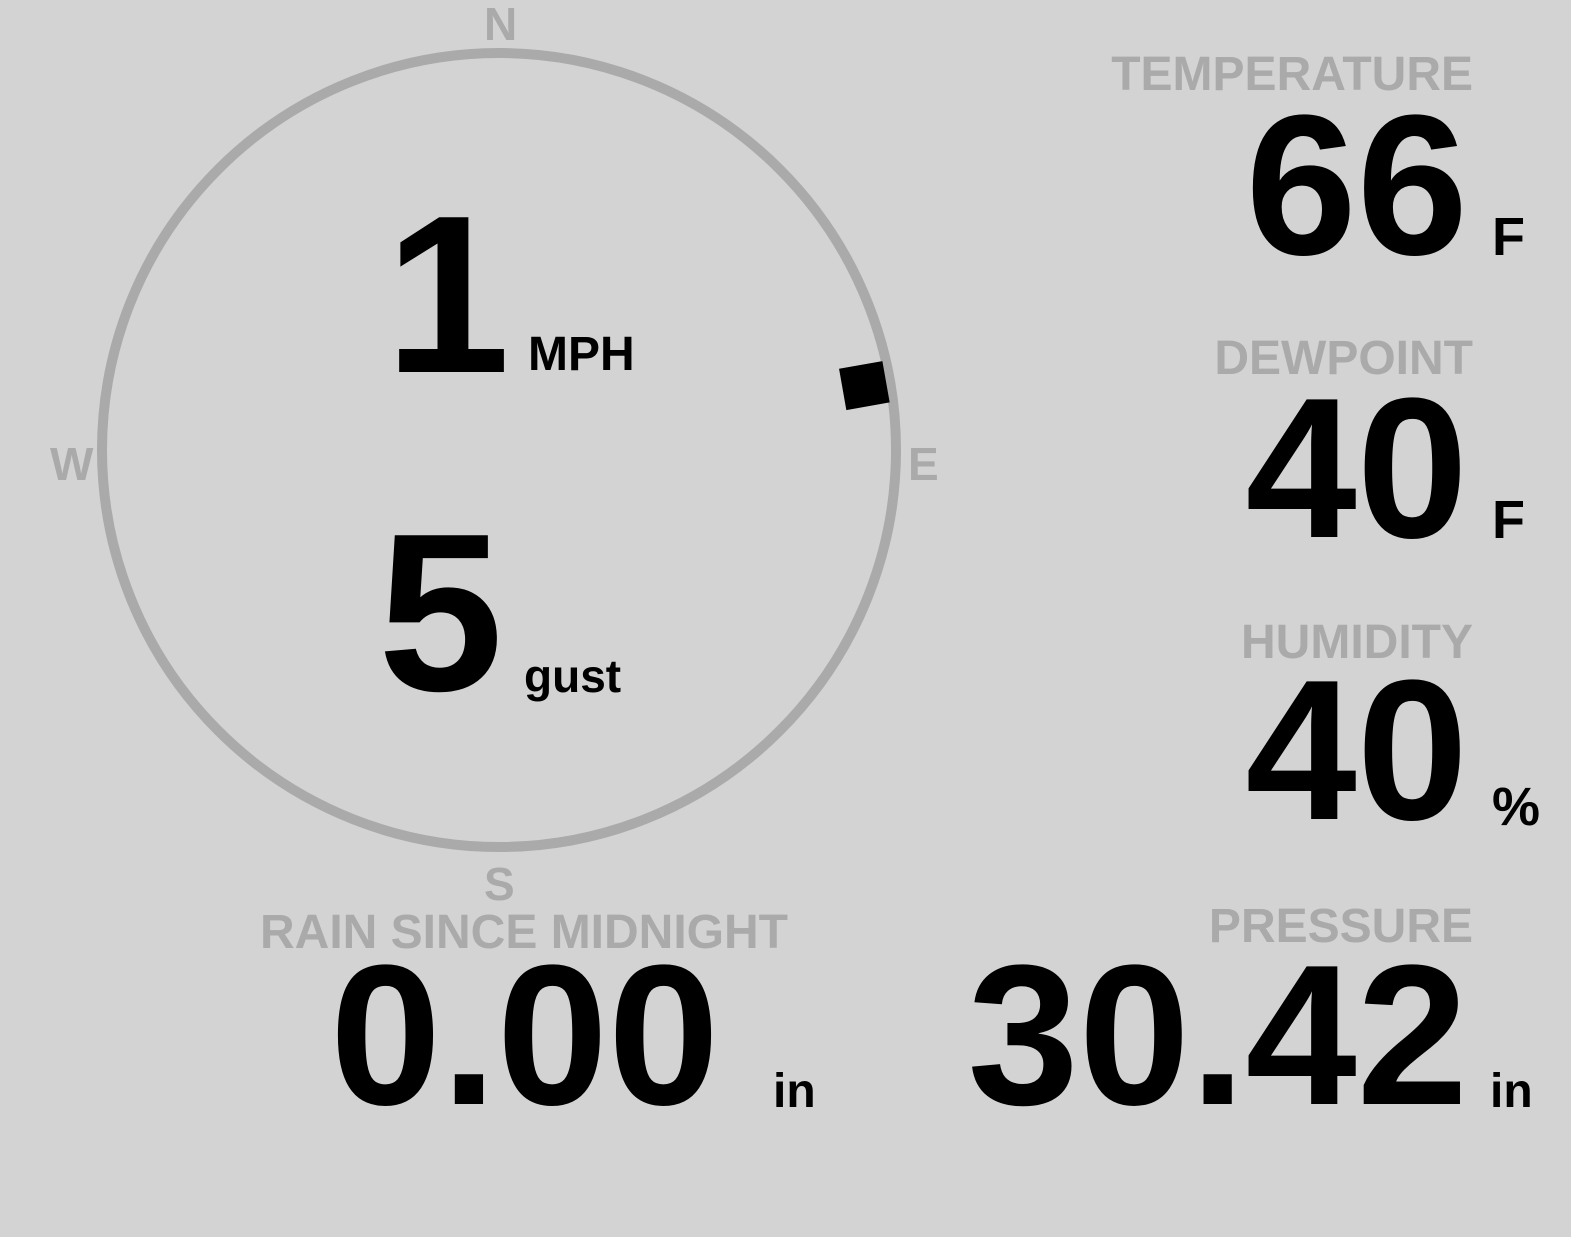  I want to click on humidity-label: HUMIDITY, so click(1357, 642).